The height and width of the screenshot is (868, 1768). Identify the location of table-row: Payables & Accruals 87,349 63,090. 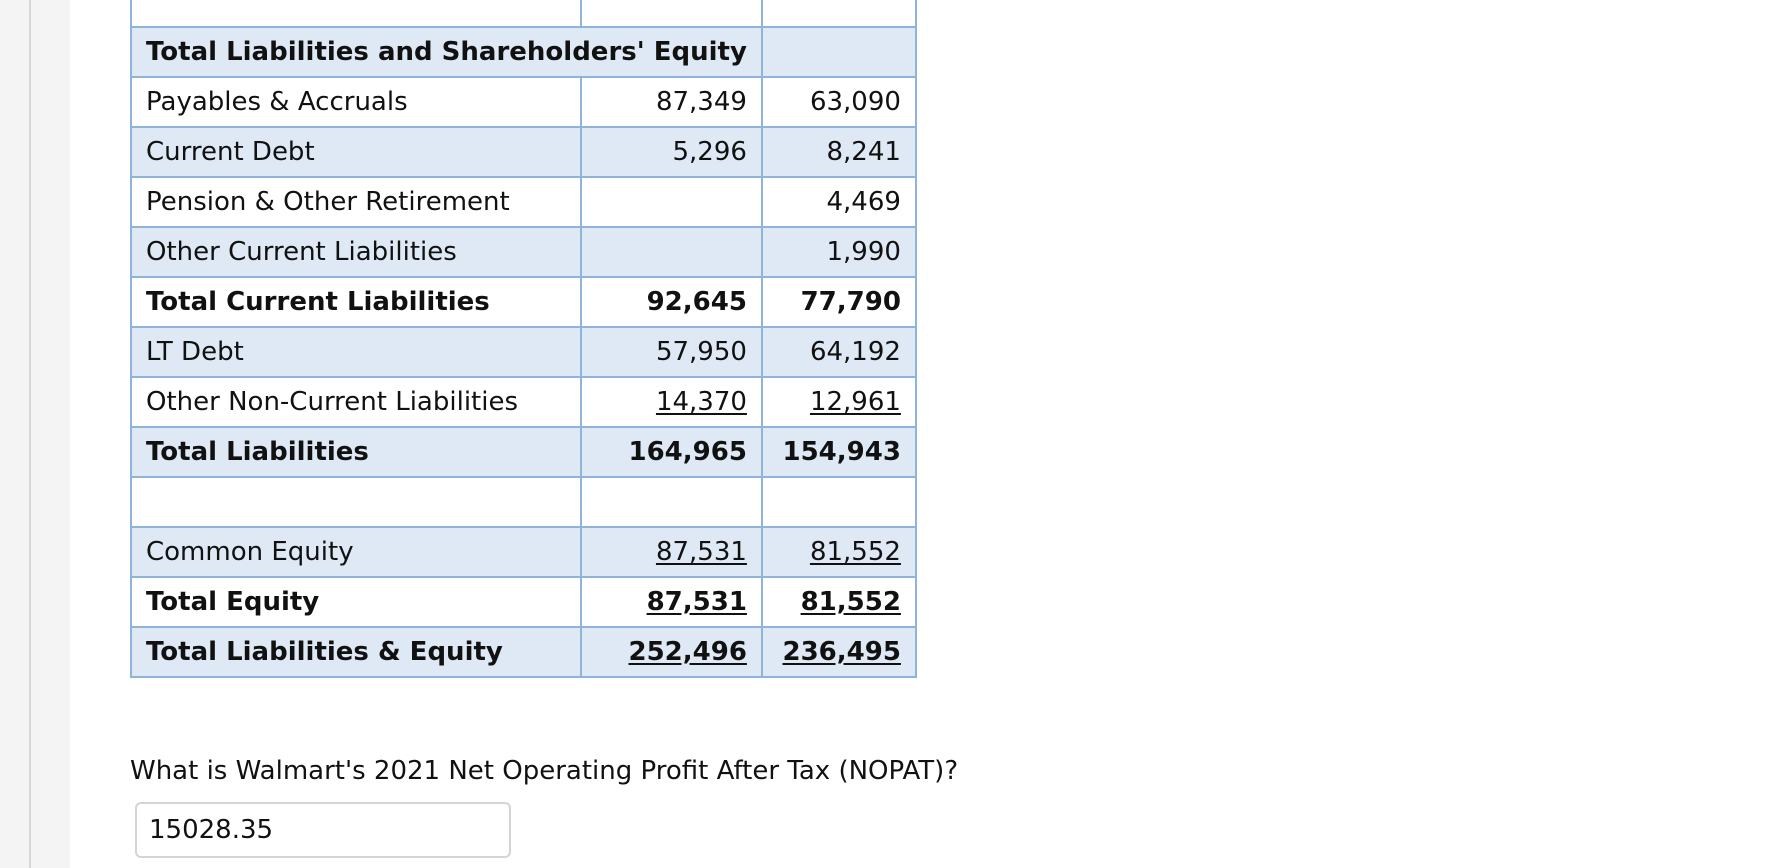
(523, 102).